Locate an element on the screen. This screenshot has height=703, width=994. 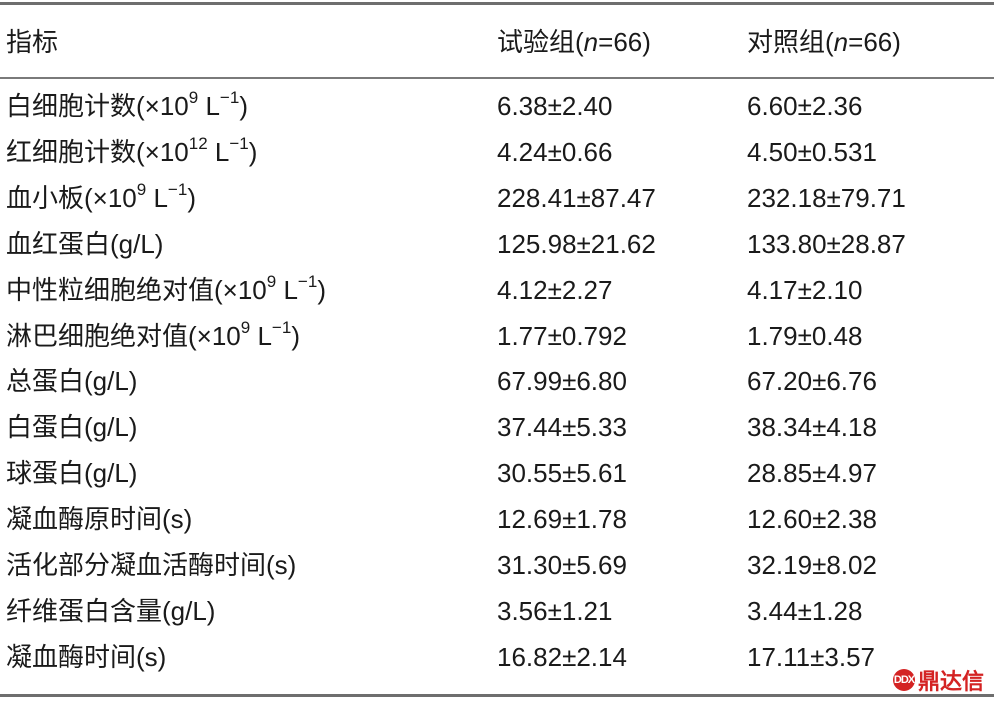
row-control-value: 28.85±4.97 is located at coordinates (812, 473).